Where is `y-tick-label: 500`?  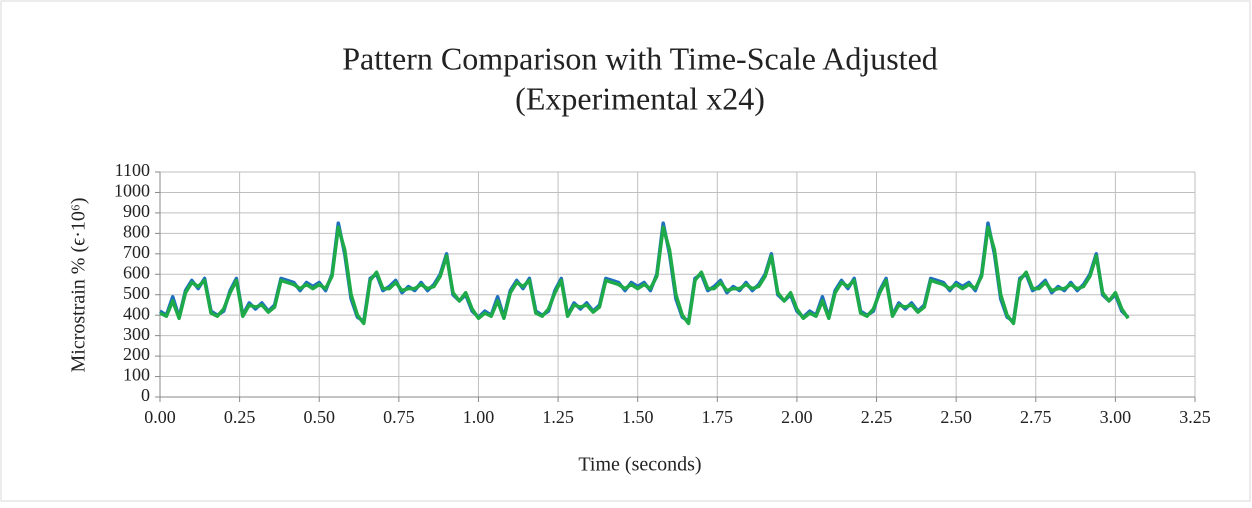
y-tick-label: 500 is located at coordinates (136, 293).